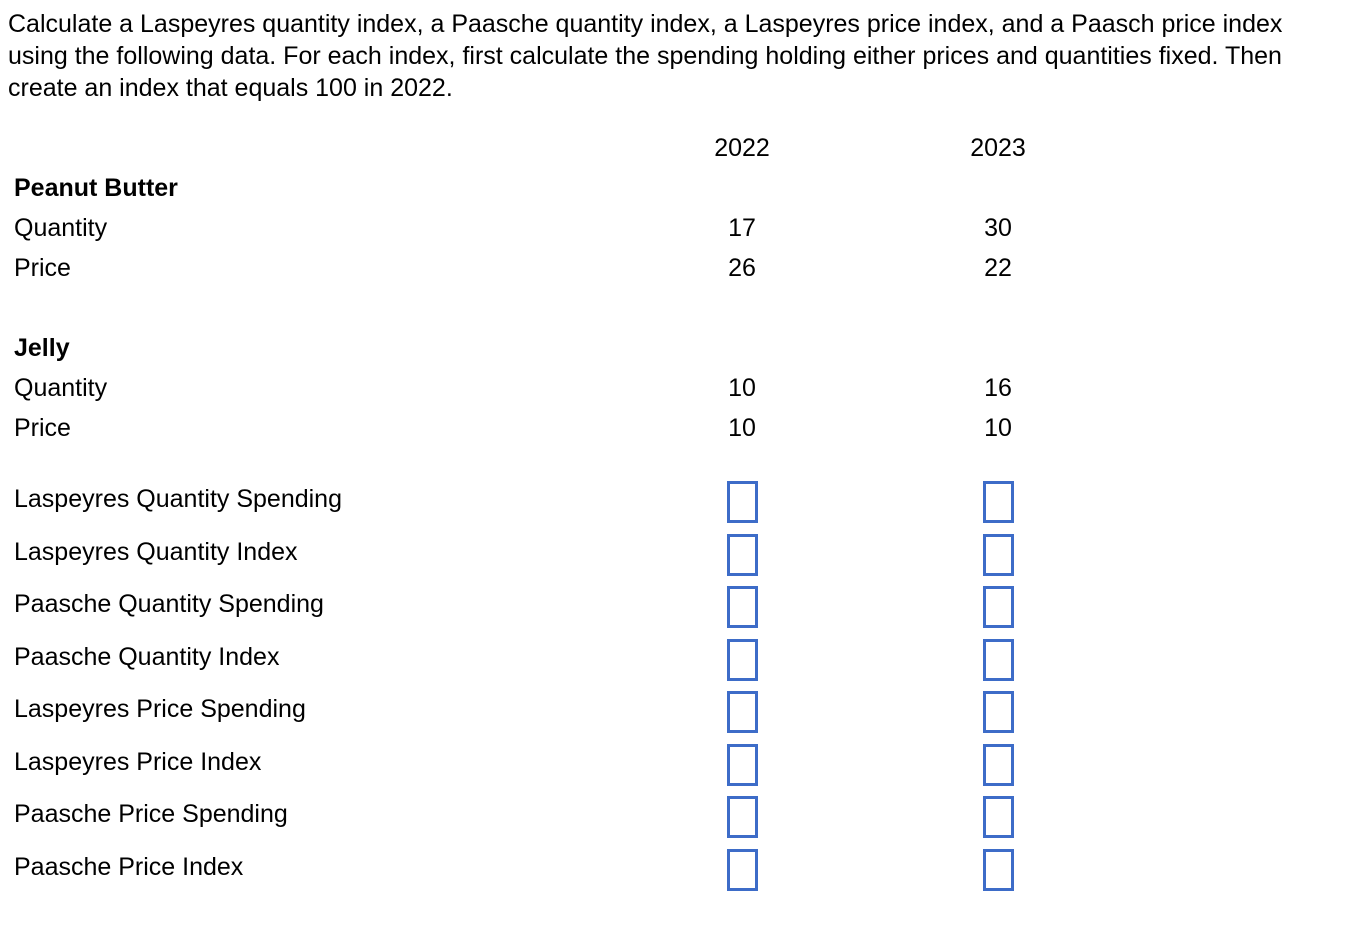 The width and height of the screenshot is (1366, 948). I want to click on input-laspeyres-price-index-2022, so click(742, 764).